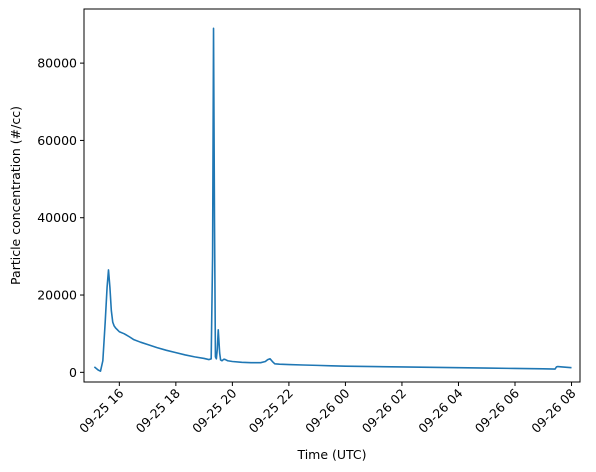 The image size is (596, 472). What do you see at coordinates (57, 295) in the screenshot?
I see `y-tick-label: 20000` at bounding box center [57, 295].